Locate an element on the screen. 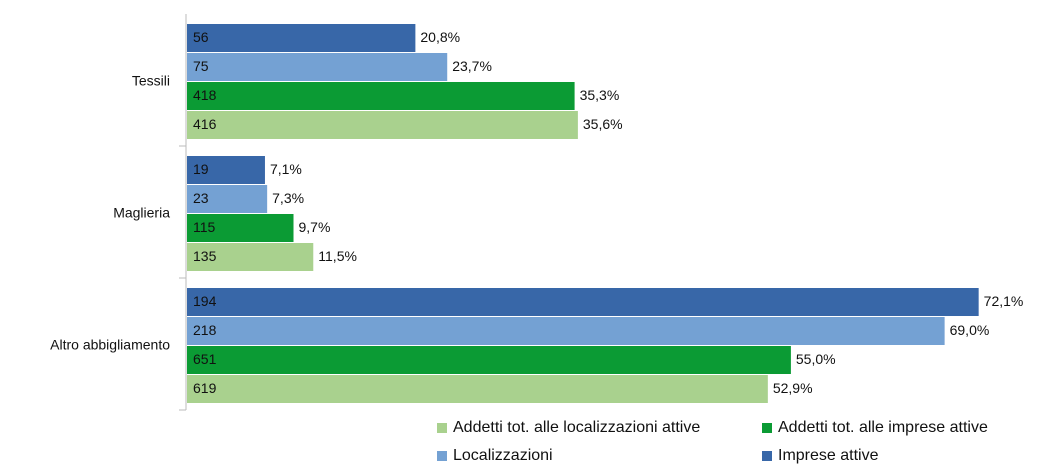 The image size is (1062, 468). count-label: 56 is located at coordinates (201, 37).